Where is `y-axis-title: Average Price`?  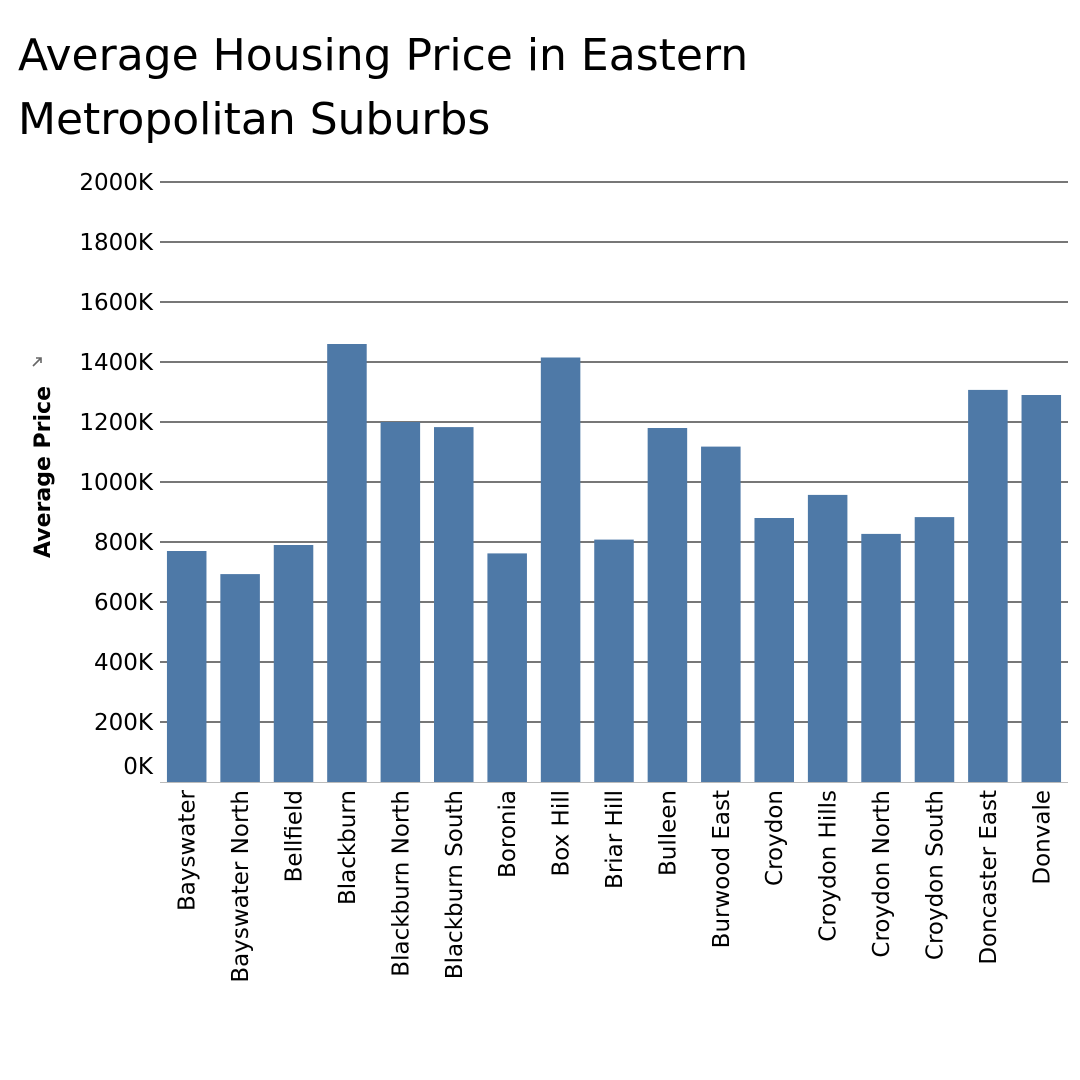 y-axis-title: Average Price is located at coordinates (43, 472).